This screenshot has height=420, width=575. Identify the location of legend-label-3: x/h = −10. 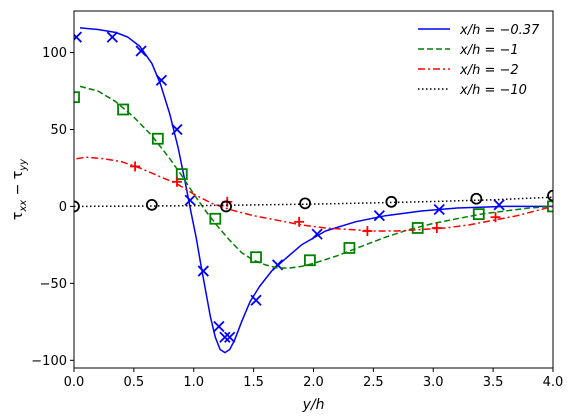
(493, 90).